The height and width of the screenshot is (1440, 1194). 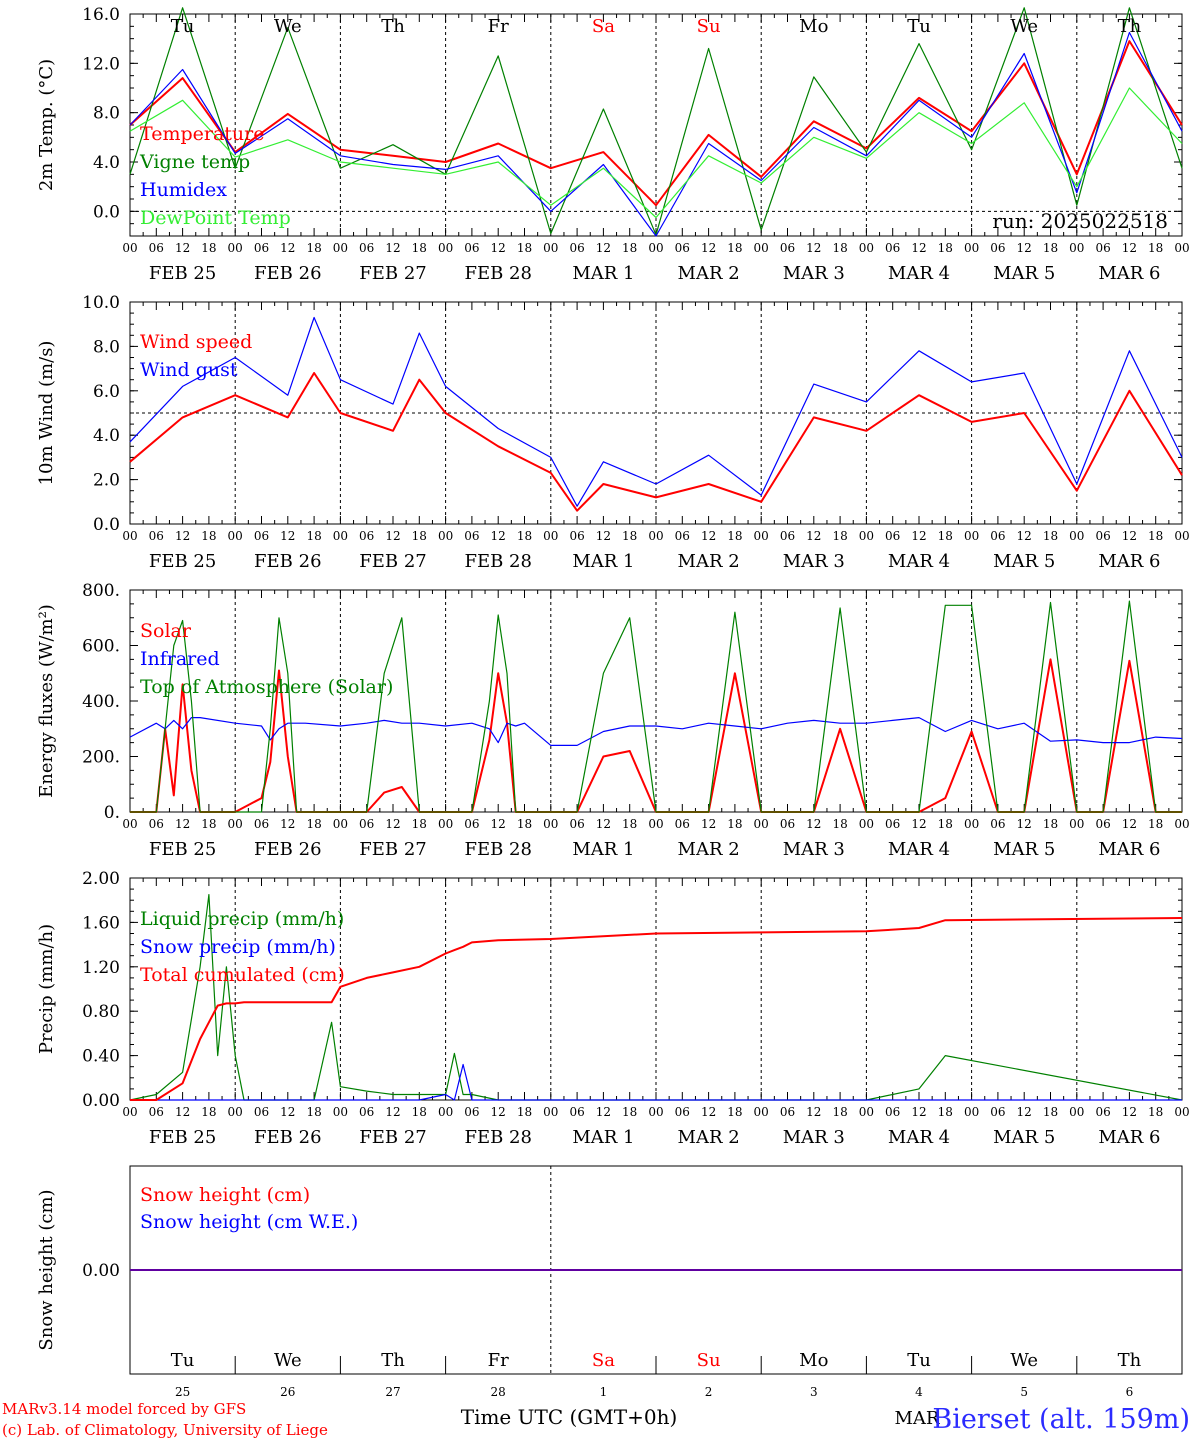 What do you see at coordinates (266, 687) in the screenshot?
I see `legend-entry: Top of Atmosphere (Solar)` at bounding box center [266, 687].